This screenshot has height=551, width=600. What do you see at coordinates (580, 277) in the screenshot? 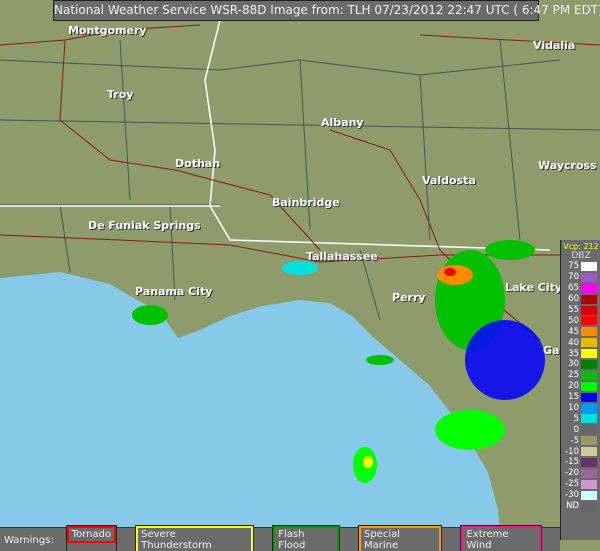
I see `legend-level: 70` at bounding box center [580, 277].